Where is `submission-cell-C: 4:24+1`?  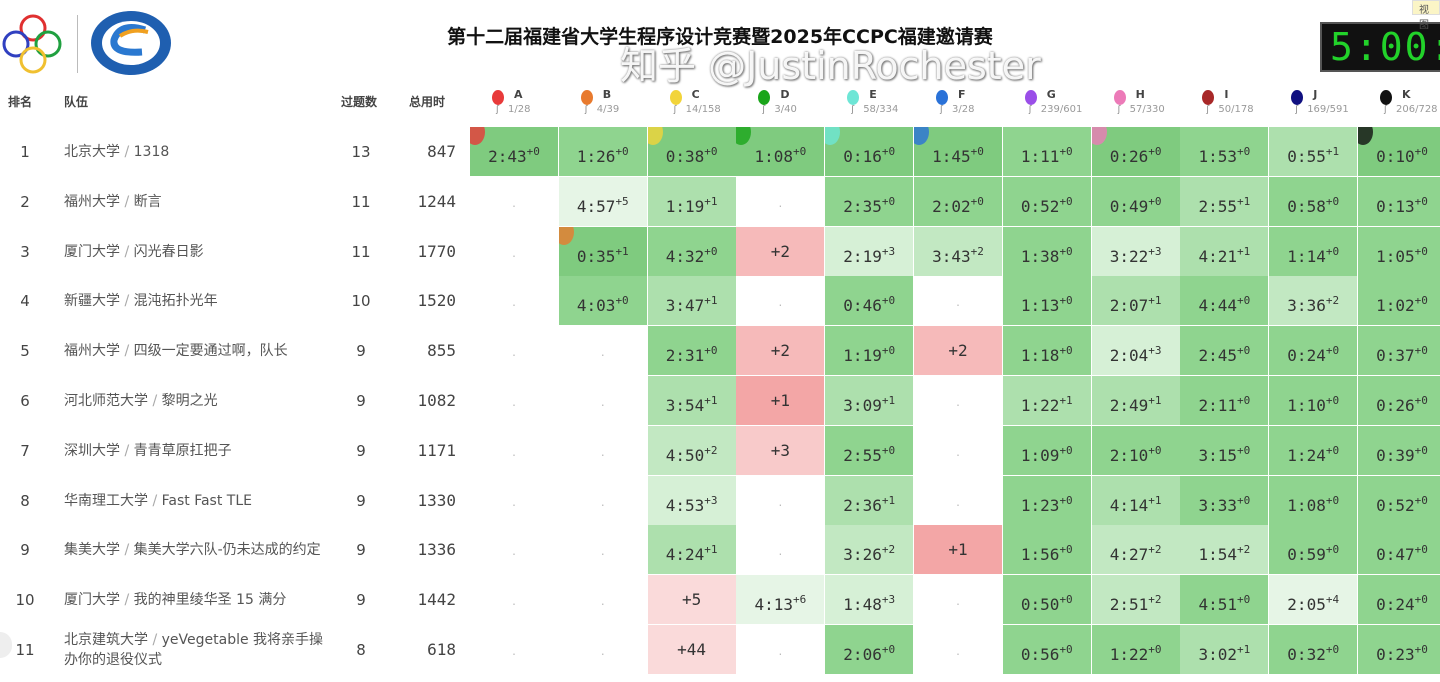
submission-cell-C: 4:24+1 is located at coordinates (691, 550).